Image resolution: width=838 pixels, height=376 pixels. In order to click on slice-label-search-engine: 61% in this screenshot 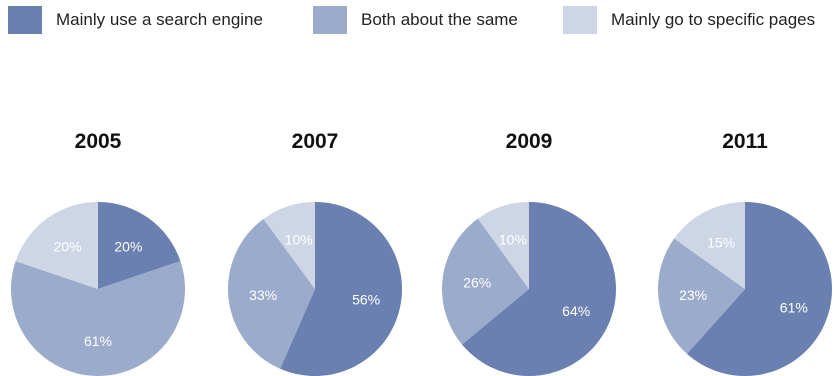, I will do `click(794, 308)`.